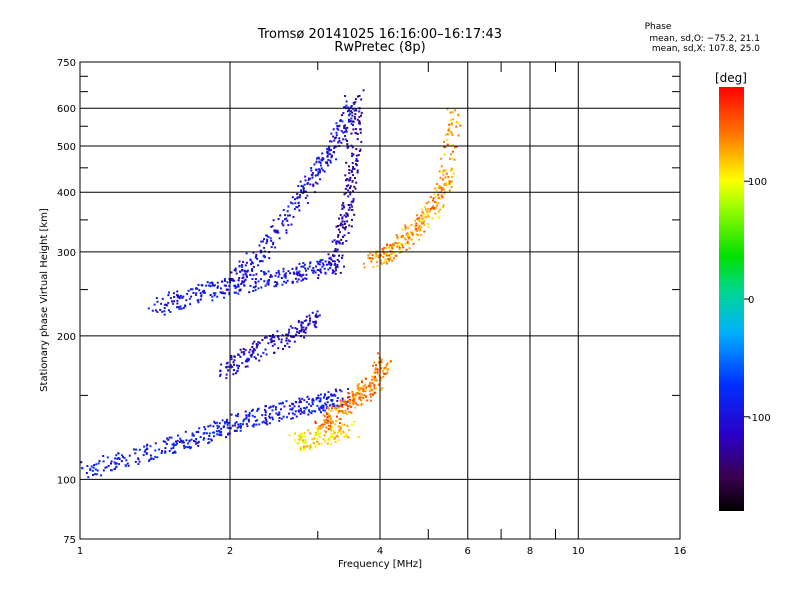 The height and width of the screenshot is (600, 800). I want to click on y-tick-label: 400, so click(66, 193).